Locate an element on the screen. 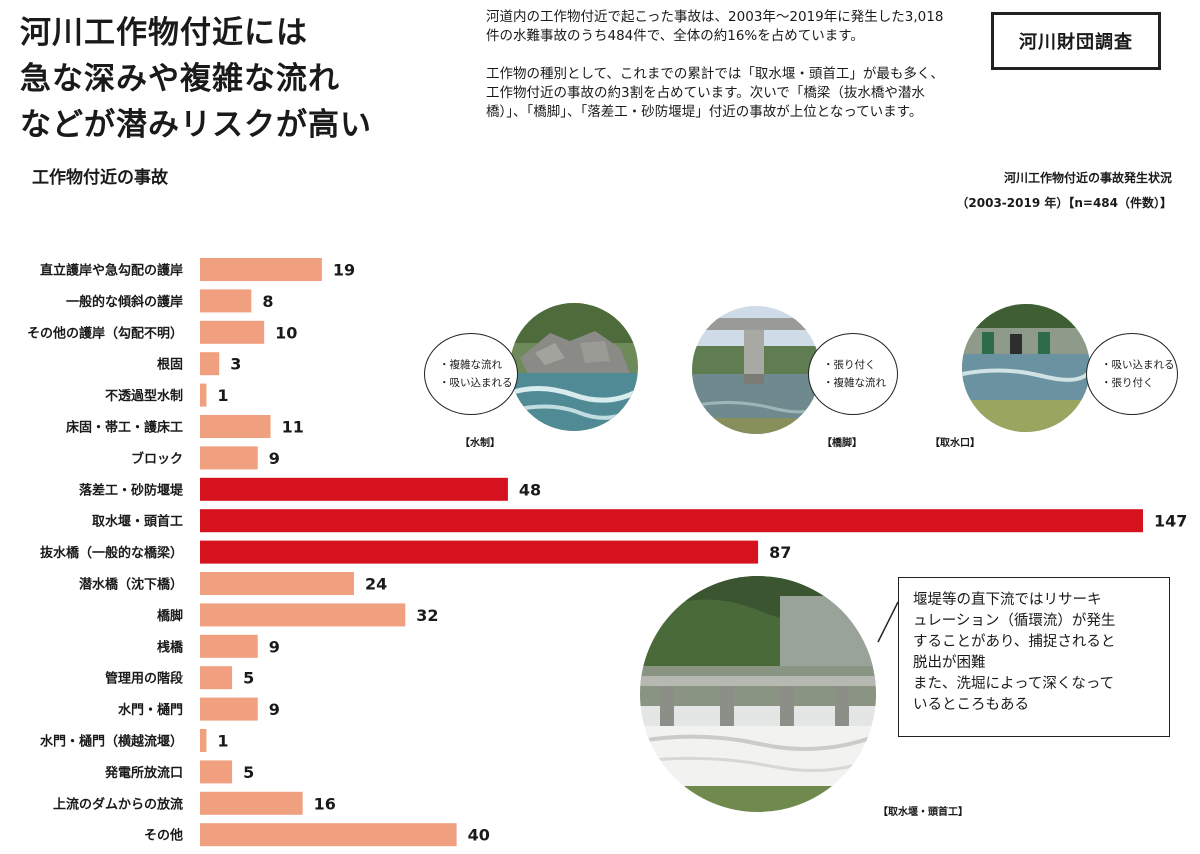 This screenshot has width=1200, height=854. category-label: 上流のダムからの放流 is located at coordinates (118, 804).